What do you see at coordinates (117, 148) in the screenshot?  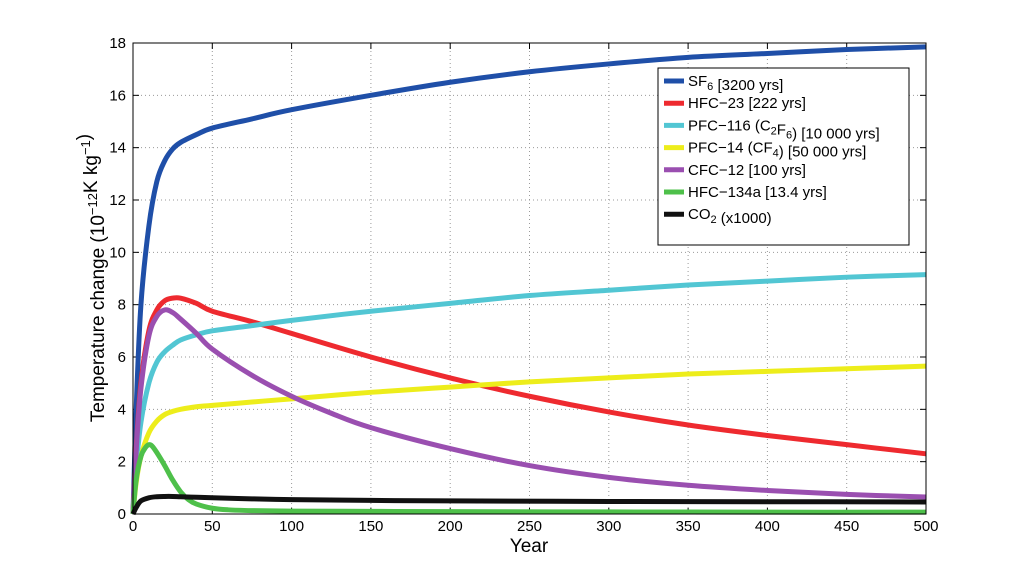 I see `y-tick-label: 14` at bounding box center [117, 148].